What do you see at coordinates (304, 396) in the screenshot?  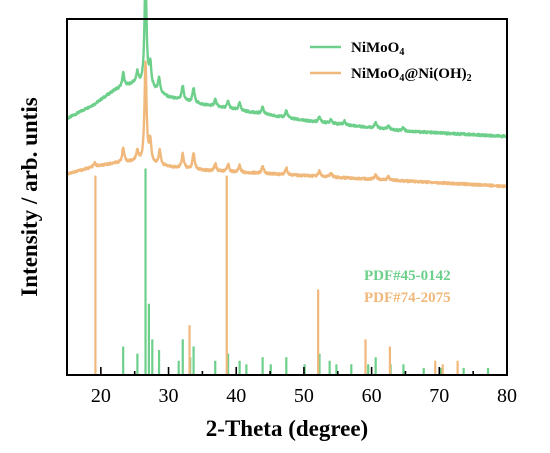 I see `x-tick-label-50: 50` at bounding box center [304, 396].